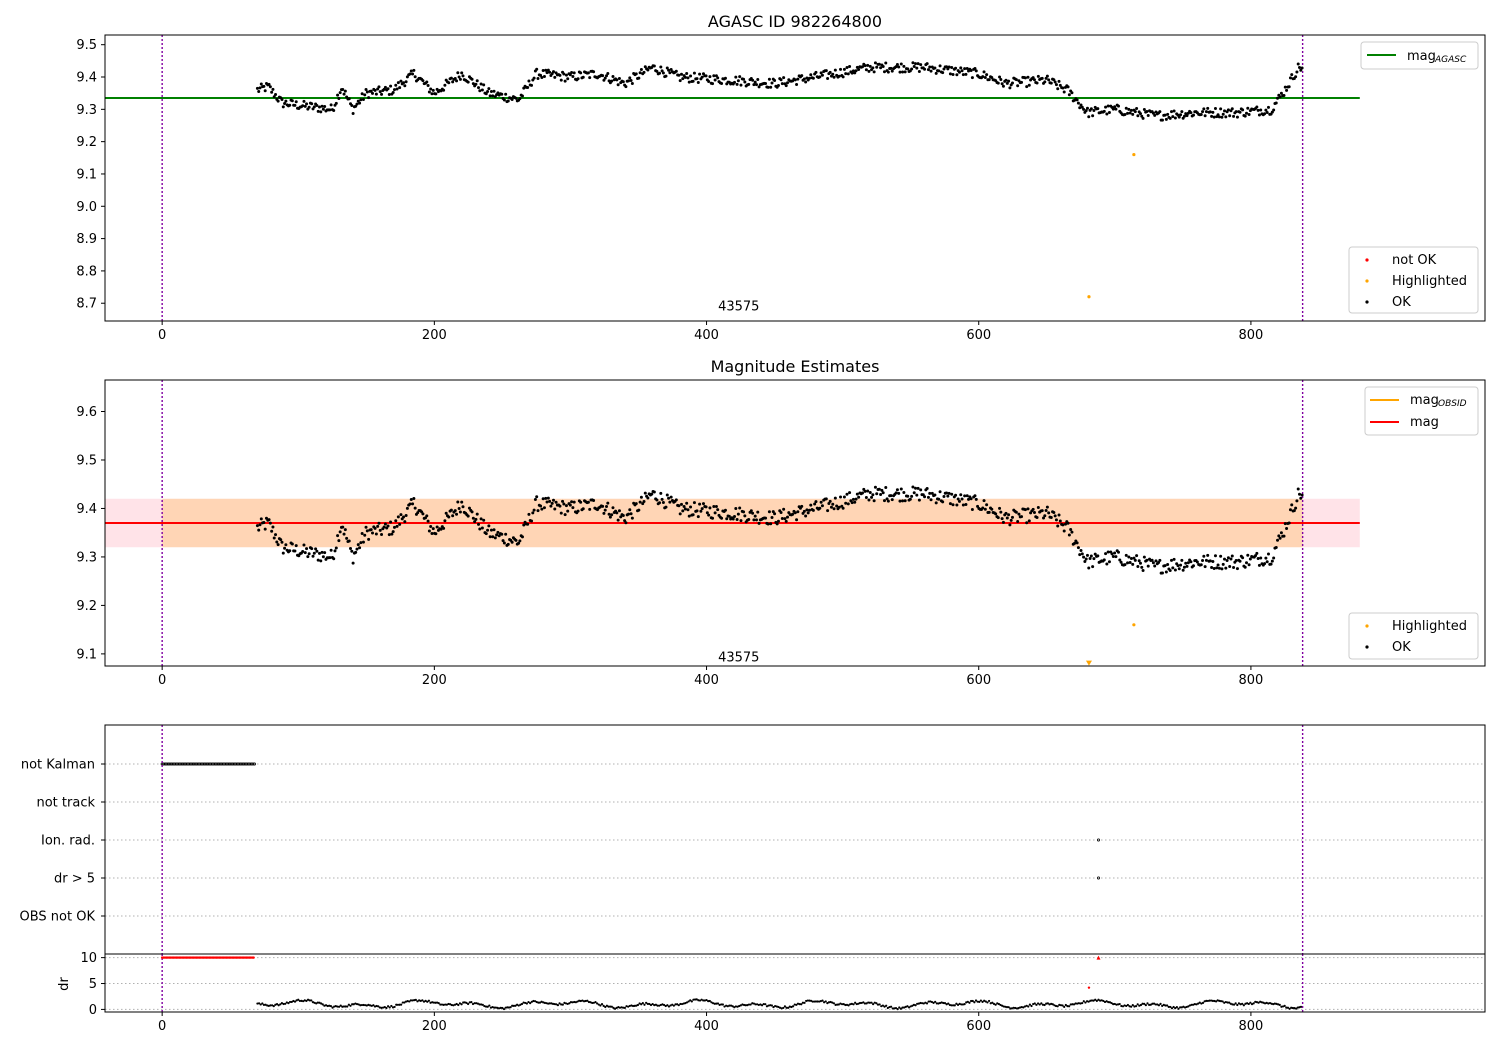  Describe the element at coordinates (795, 983) in the screenshot. I see `panel-dr-plot-area` at that location.